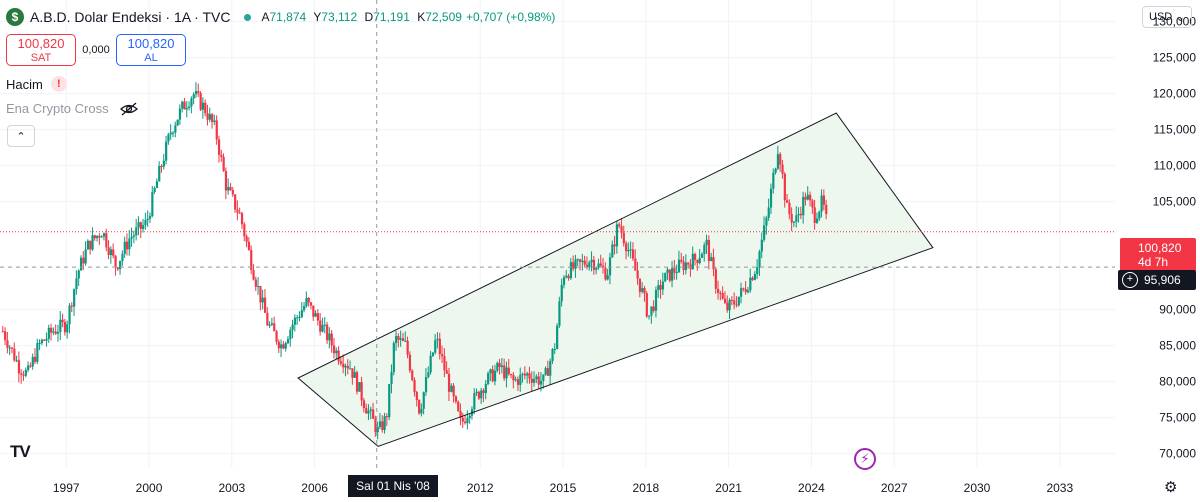  I want to click on gear-icon: ⚙, so click(1171, 487).